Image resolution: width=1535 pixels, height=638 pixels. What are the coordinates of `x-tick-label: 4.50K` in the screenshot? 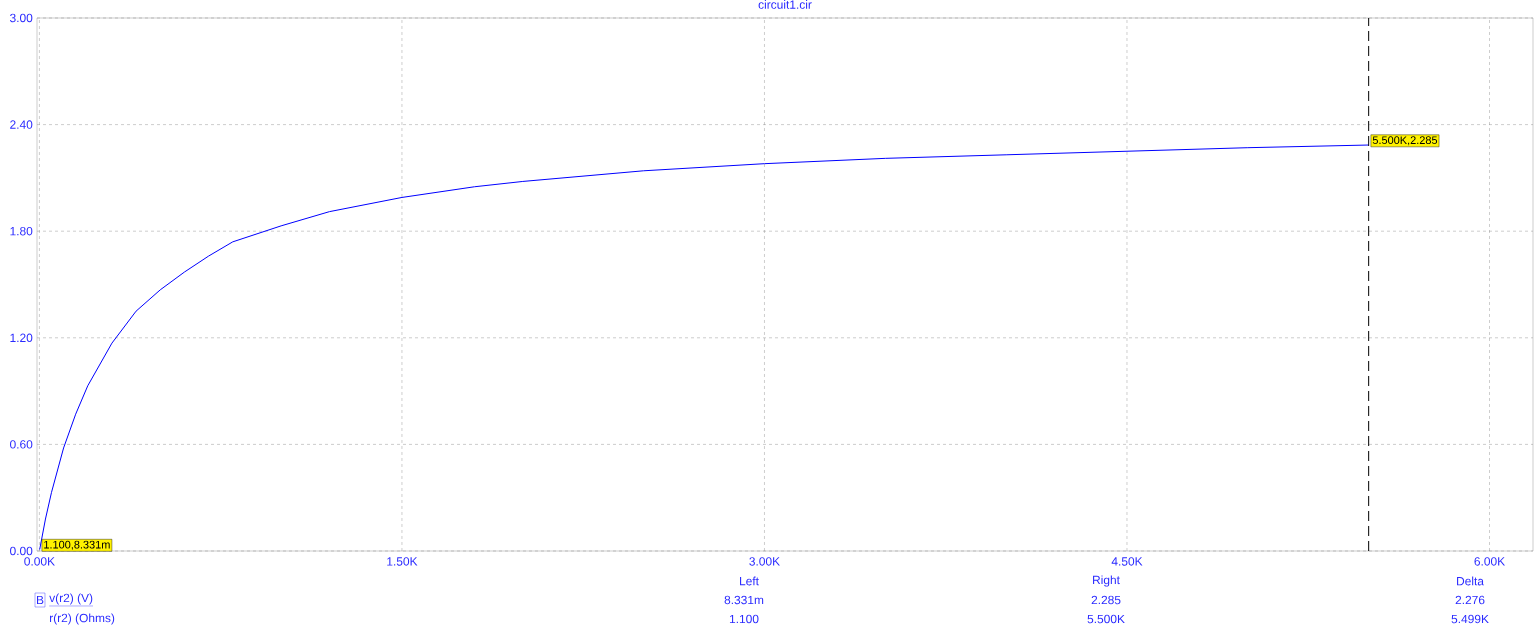 It's located at (1127, 561).